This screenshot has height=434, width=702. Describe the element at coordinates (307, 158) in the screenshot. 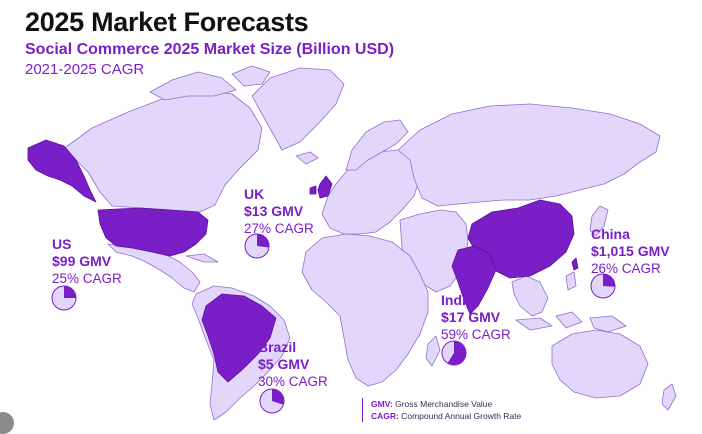

I see `map-iceland` at that location.